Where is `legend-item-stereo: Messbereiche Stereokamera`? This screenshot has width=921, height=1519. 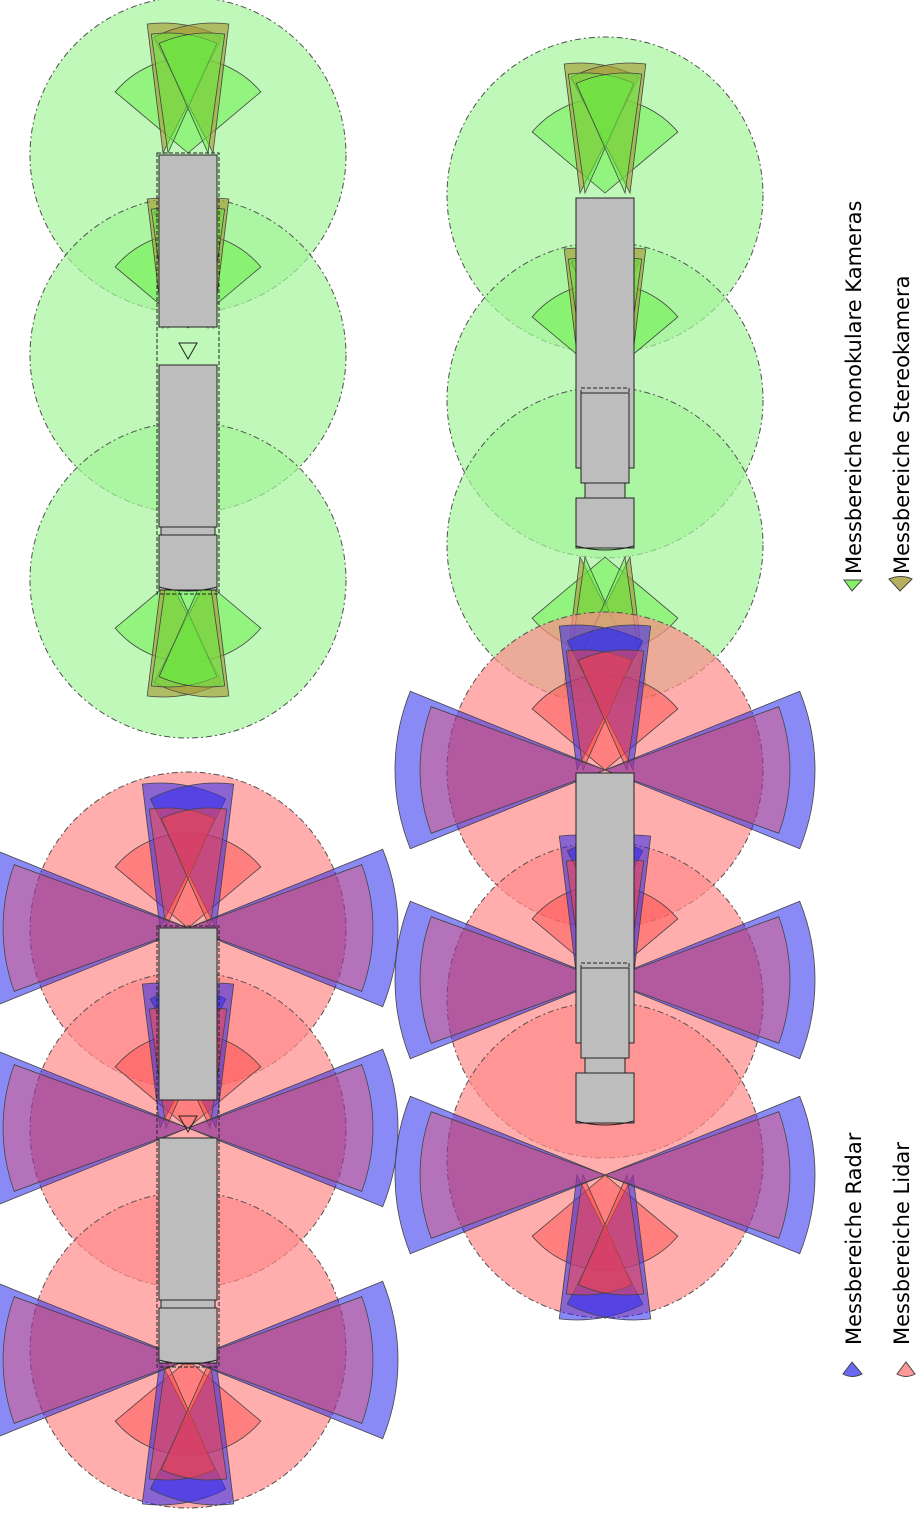 legend-item-stereo: Messbereiche Stereokamera is located at coordinates (901, 433).